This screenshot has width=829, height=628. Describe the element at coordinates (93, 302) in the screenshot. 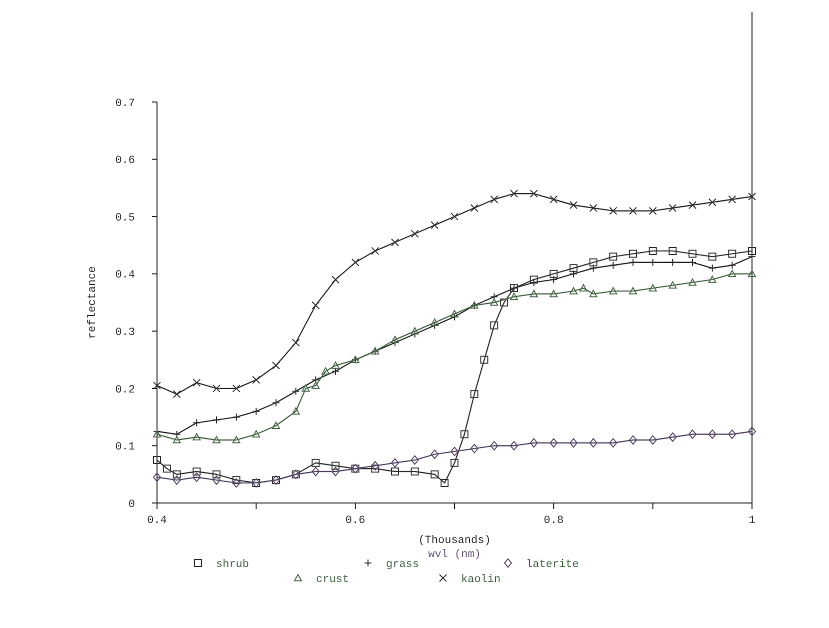

I see `y-axis-title: reflectance` at that location.